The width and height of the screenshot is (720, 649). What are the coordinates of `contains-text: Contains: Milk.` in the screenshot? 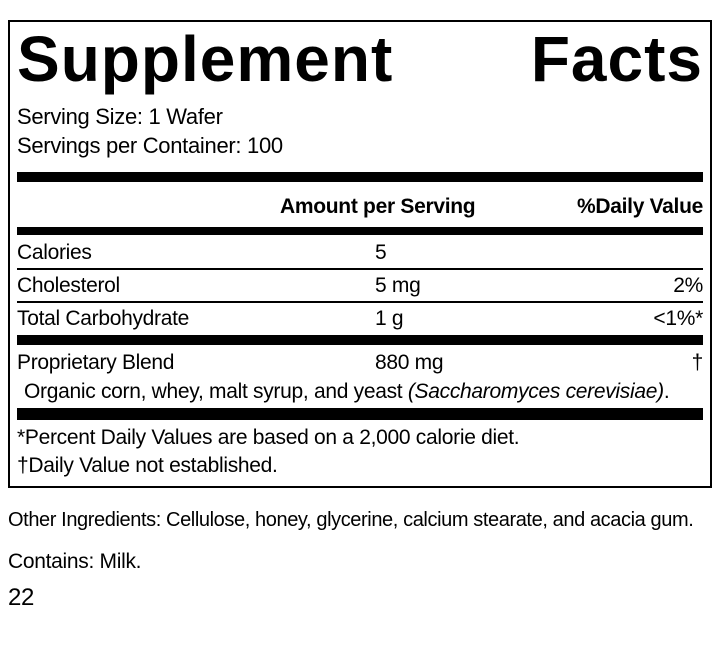 It's located at (75, 561).